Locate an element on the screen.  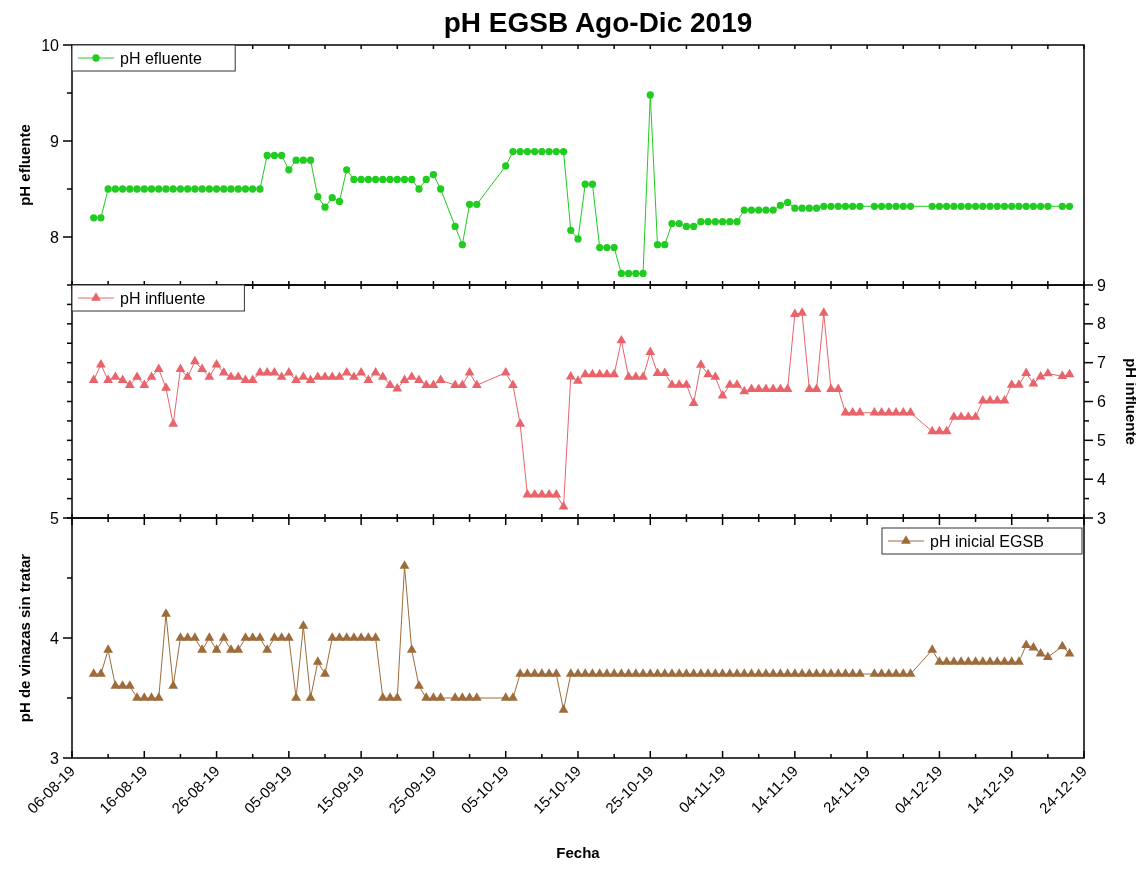
y-tick-label: 7 is located at coordinates (1101, 363).